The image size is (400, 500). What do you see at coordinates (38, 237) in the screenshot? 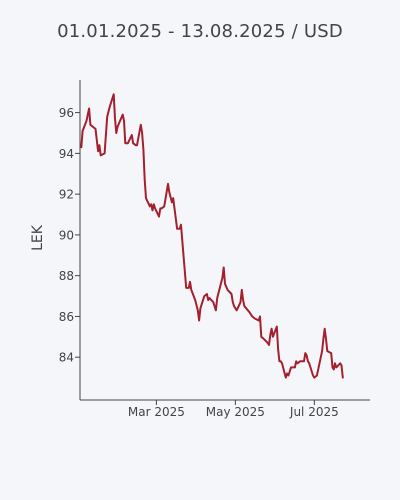
I see `y-axis-label: LEK` at bounding box center [38, 237].